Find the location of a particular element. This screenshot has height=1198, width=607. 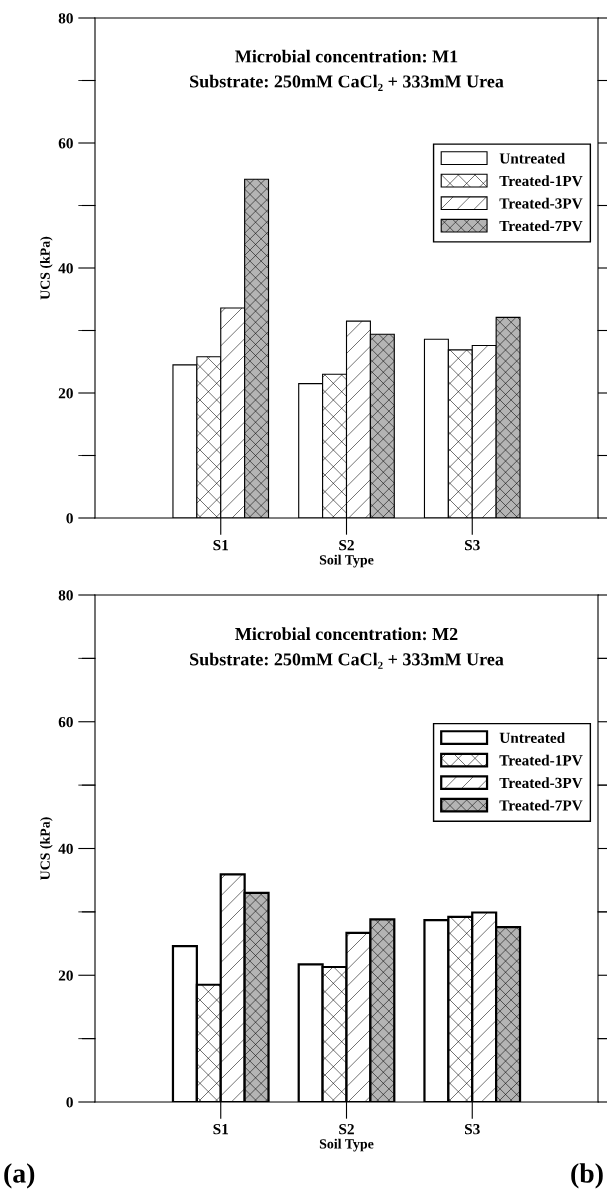

text: Microbial concentration: M2 is located at coordinates (346, 634).